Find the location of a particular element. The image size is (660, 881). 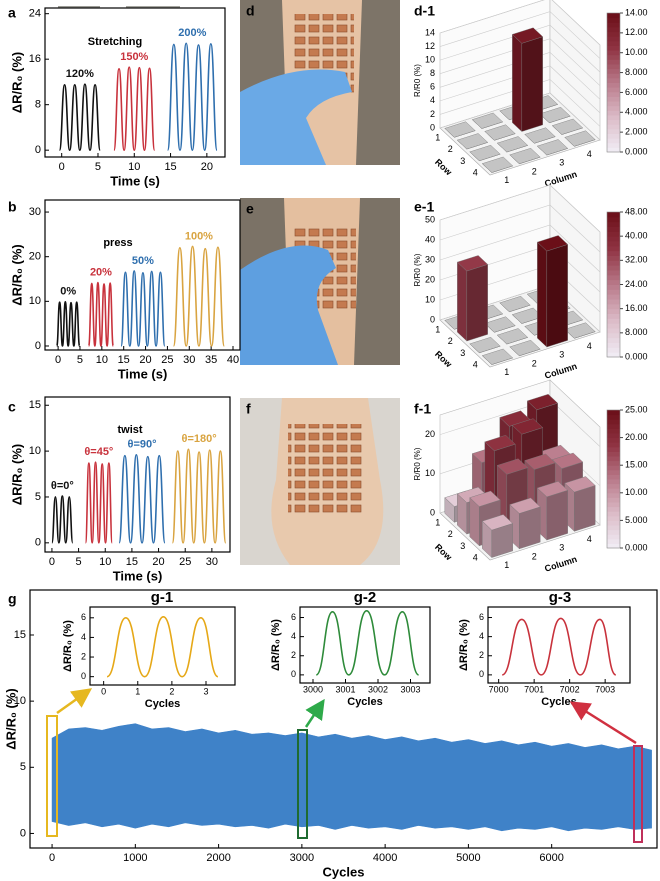

y-tick-label: 15 is located at coordinates (35, 405).